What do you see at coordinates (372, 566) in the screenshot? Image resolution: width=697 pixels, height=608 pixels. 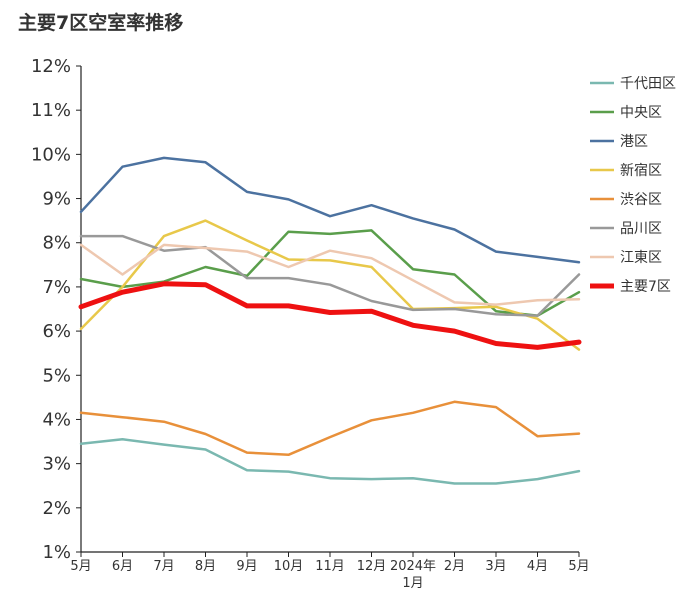 I see `x-tick-label: 12月` at bounding box center [372, 566].